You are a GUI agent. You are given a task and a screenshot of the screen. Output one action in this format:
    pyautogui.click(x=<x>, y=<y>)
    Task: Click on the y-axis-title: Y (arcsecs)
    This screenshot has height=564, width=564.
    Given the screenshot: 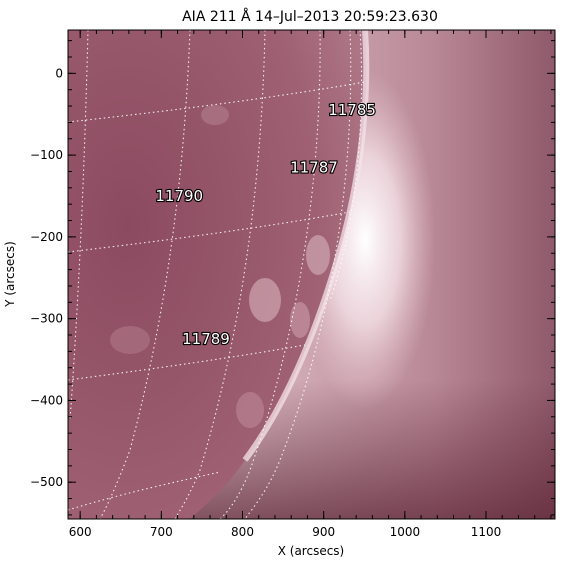 What is the action you would take?
    pyautogui.click(x=10, y=274)
    